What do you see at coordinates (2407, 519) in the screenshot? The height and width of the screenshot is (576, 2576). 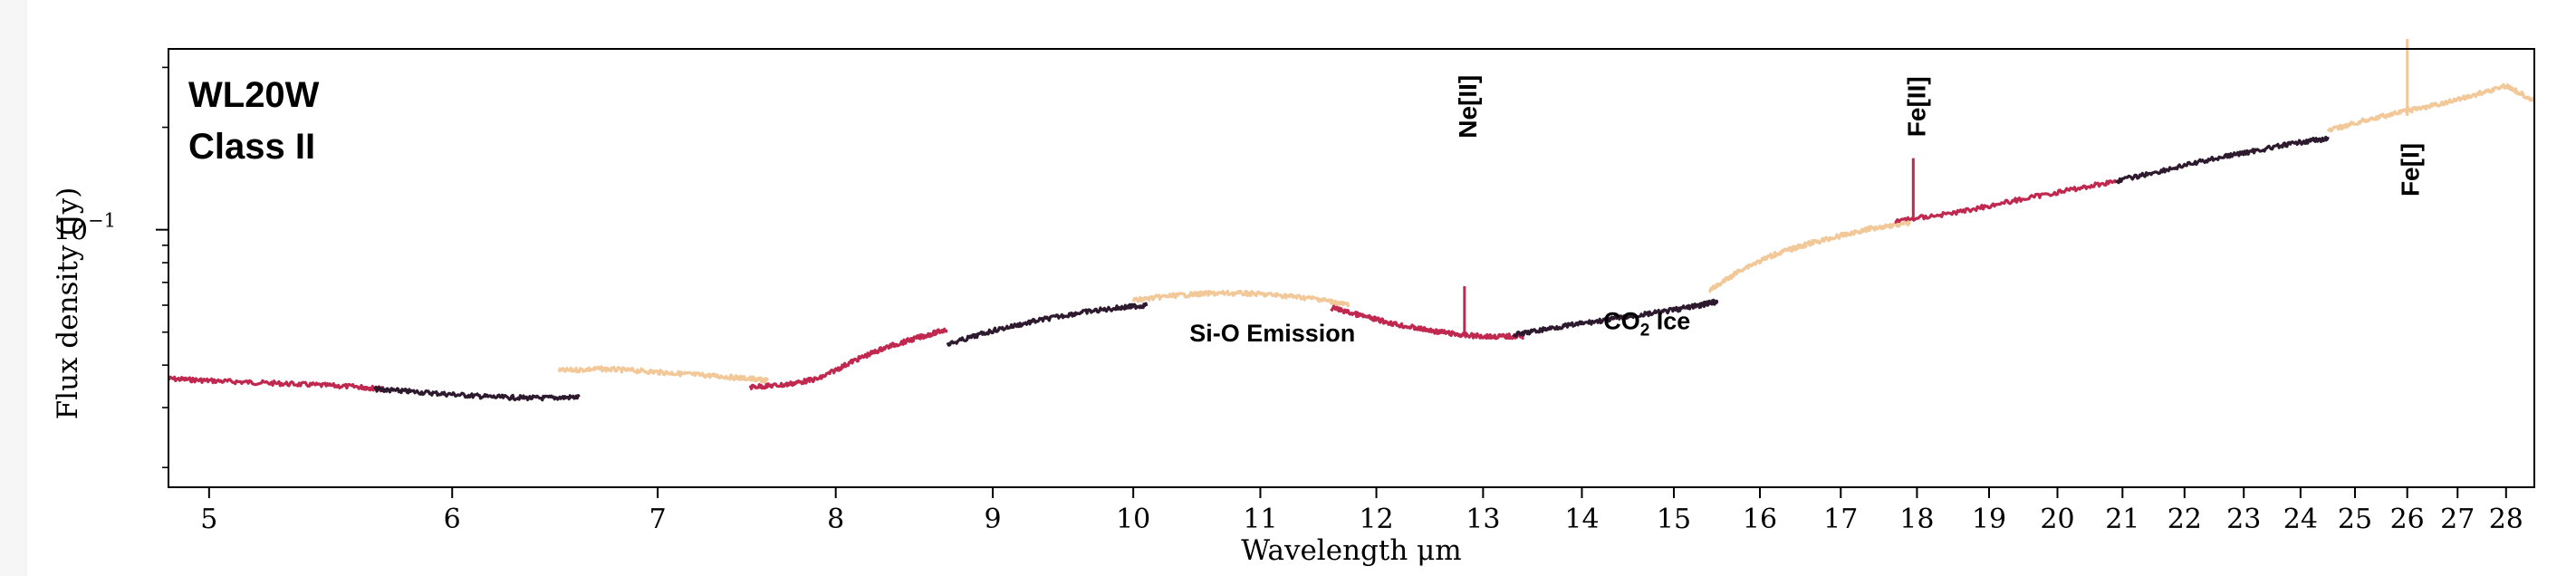 I see `x-tick-label-26: 26` at bounding box center [2407, 519].